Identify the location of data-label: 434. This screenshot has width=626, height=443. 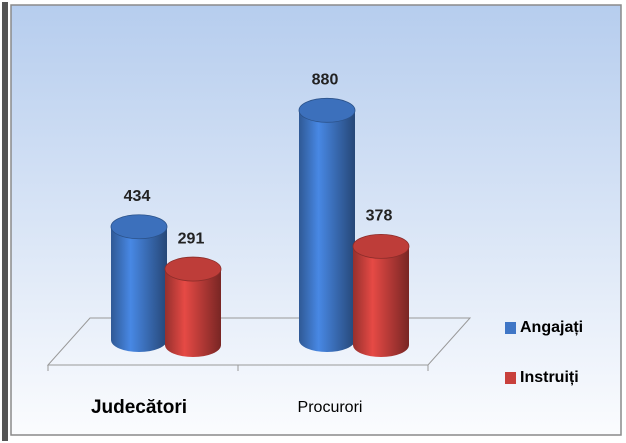
(137, 196).